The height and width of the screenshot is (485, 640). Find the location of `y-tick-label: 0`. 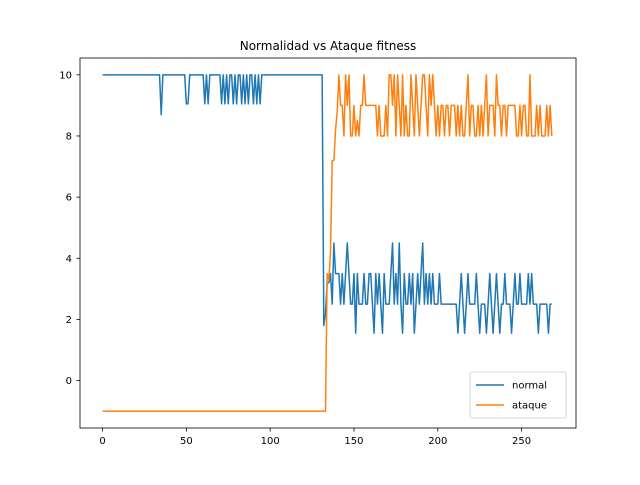

y-tick-label: 0 is located at coordinates (69, 381).